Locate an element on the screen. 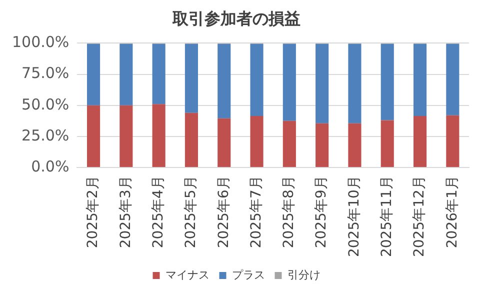 This screenshot has width=489, height=293. legend-label: 引分け is located at coordinates (303, 275).